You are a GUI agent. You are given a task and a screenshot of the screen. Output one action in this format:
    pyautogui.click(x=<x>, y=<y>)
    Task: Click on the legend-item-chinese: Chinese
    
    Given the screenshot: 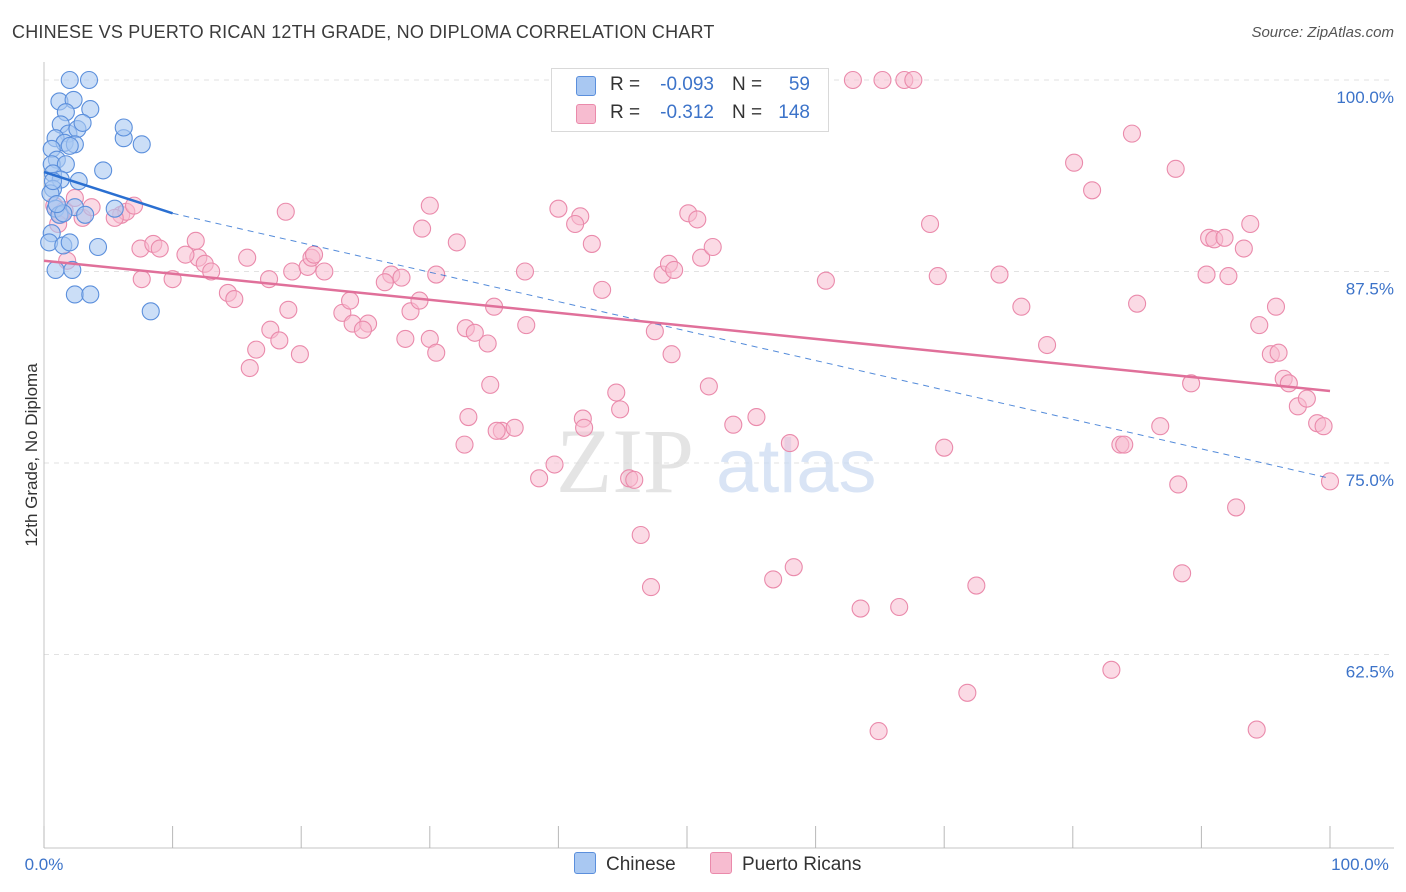 What is the action you would take?
    pyautogui.click(x=625, y=864)
    